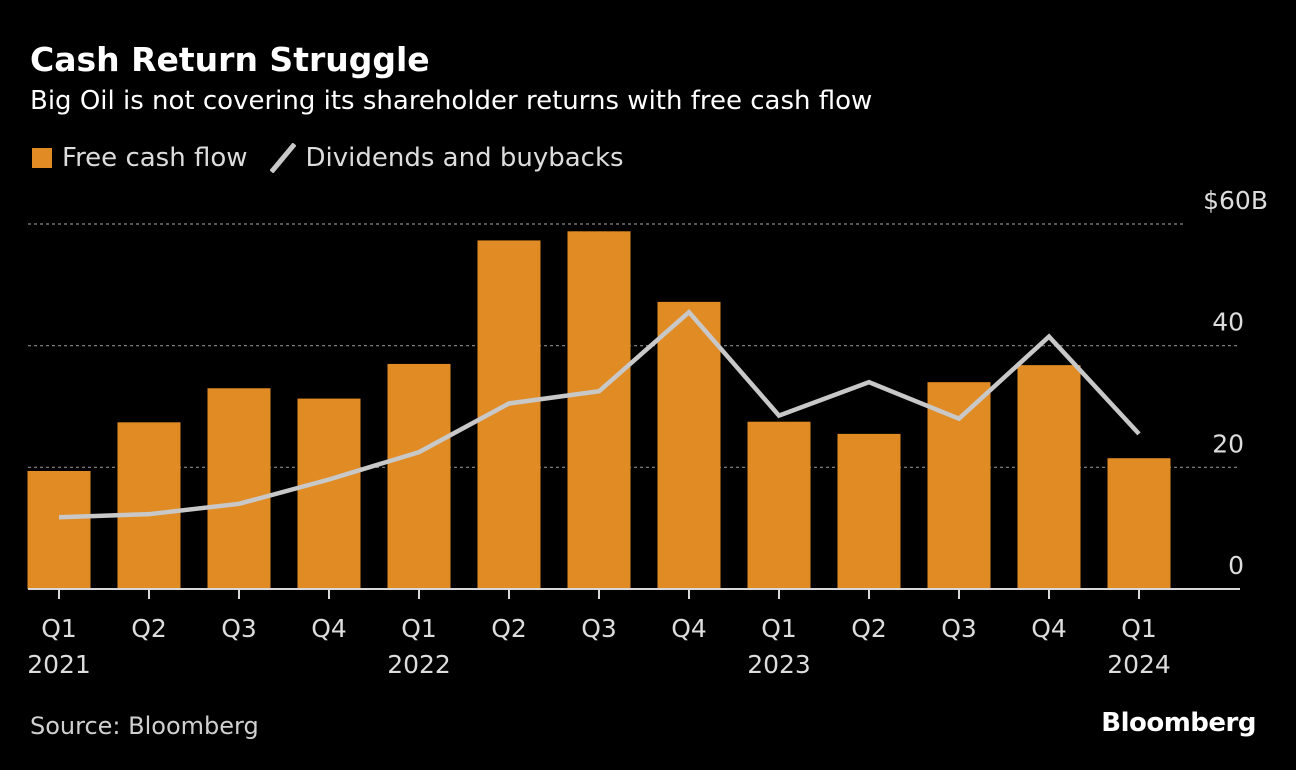 The width and height of the screenshot is (1296, 770). Describe the element at coordinates (1228, 443) in the screenshot. I see `y-tick-label-20: 20` at that location.